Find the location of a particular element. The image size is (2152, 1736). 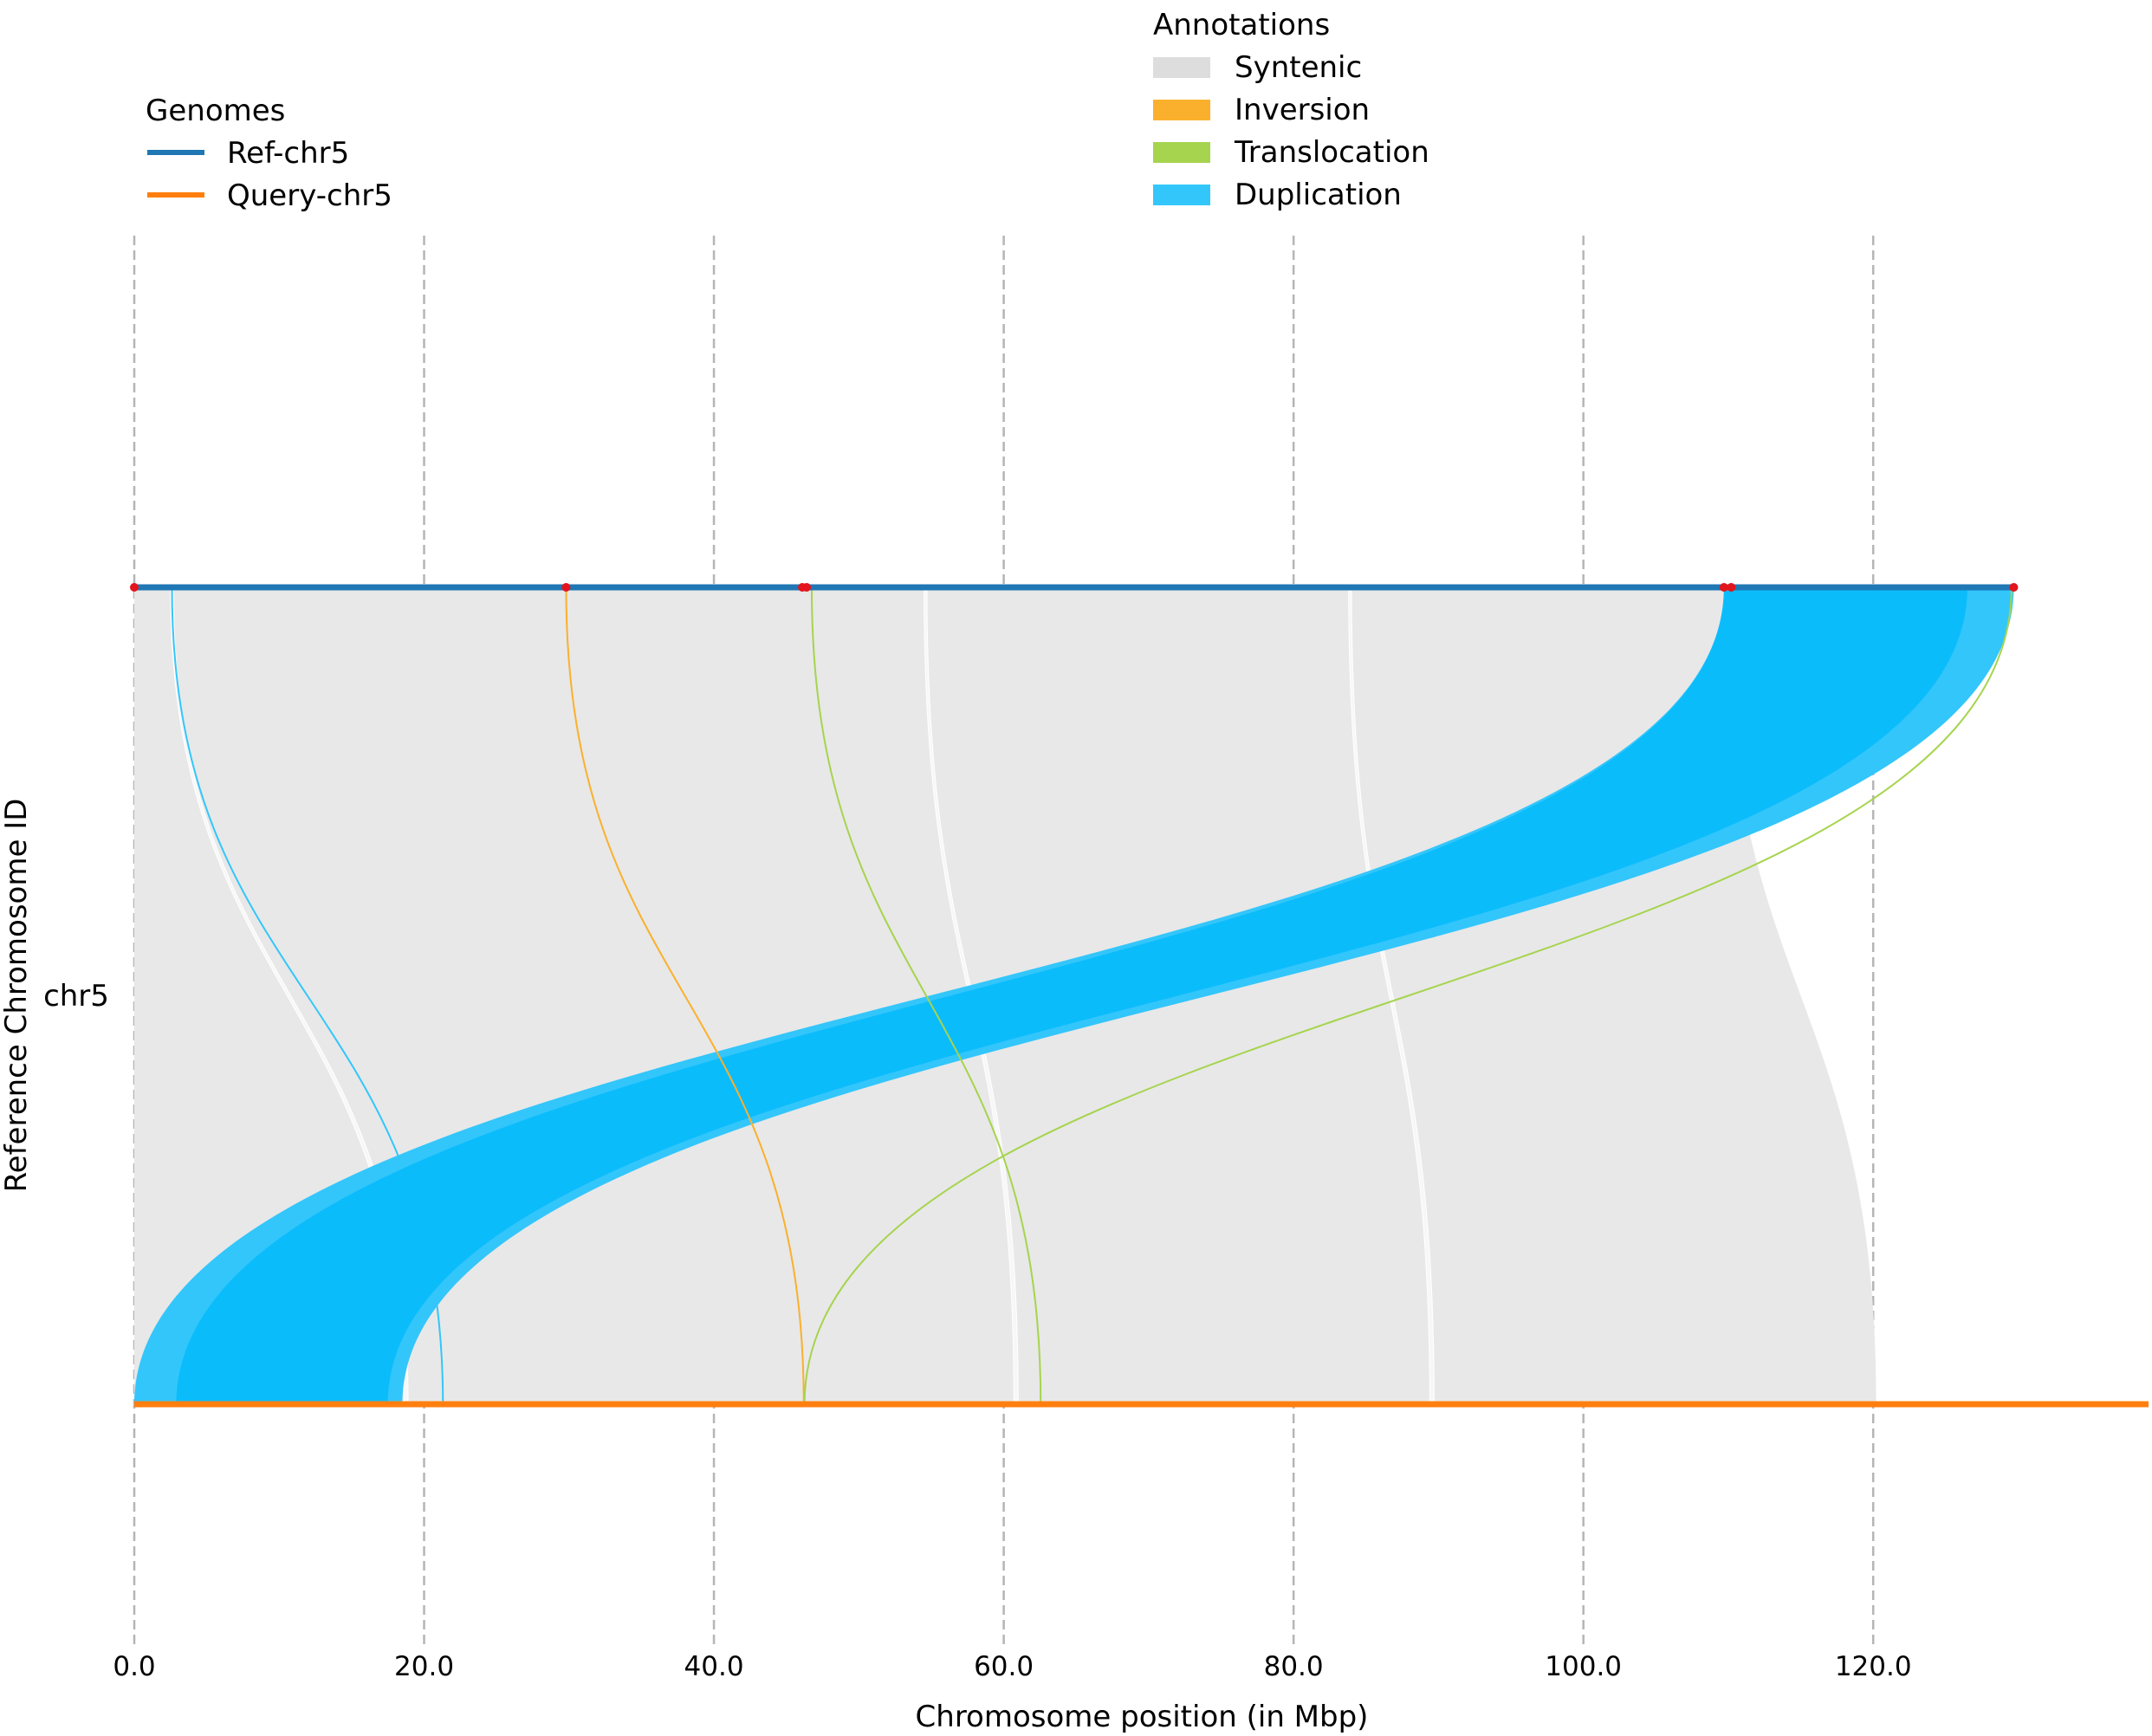

inversion-legend-swatch is located at coordinates (1181, 110).